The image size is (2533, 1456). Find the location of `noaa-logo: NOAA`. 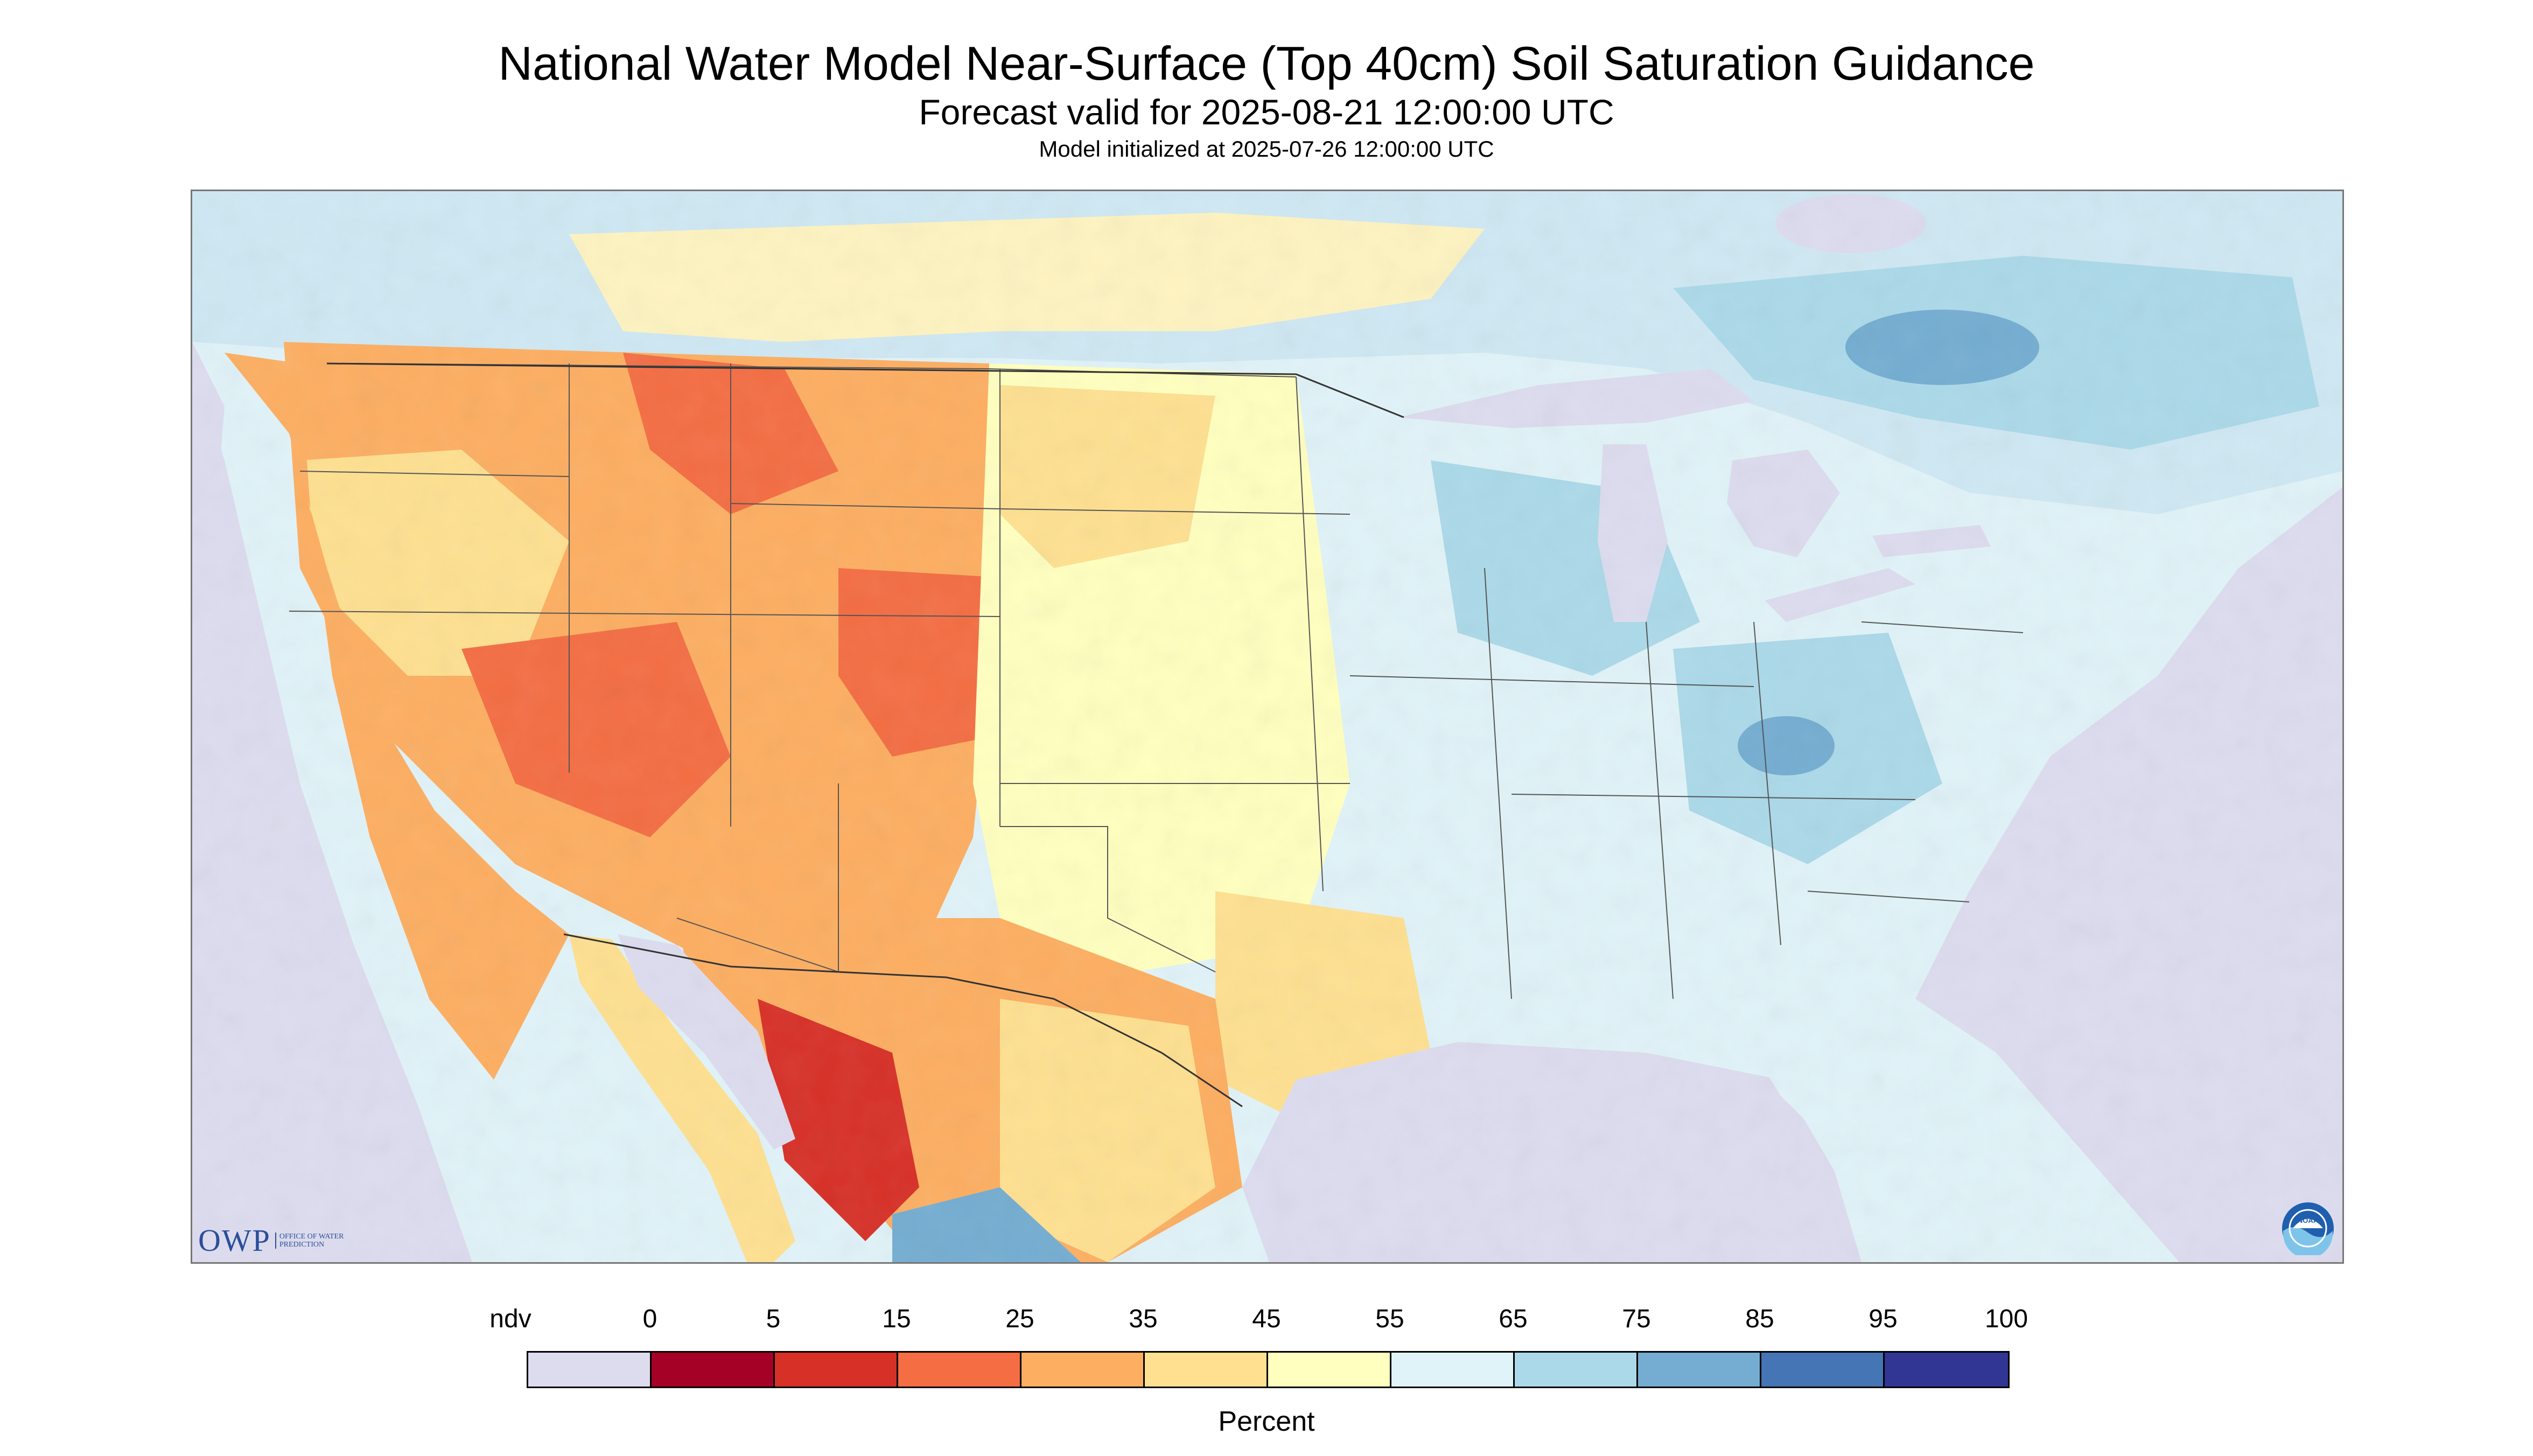

noaa-logo: NOAA is located at coordinates (2308, 1229).